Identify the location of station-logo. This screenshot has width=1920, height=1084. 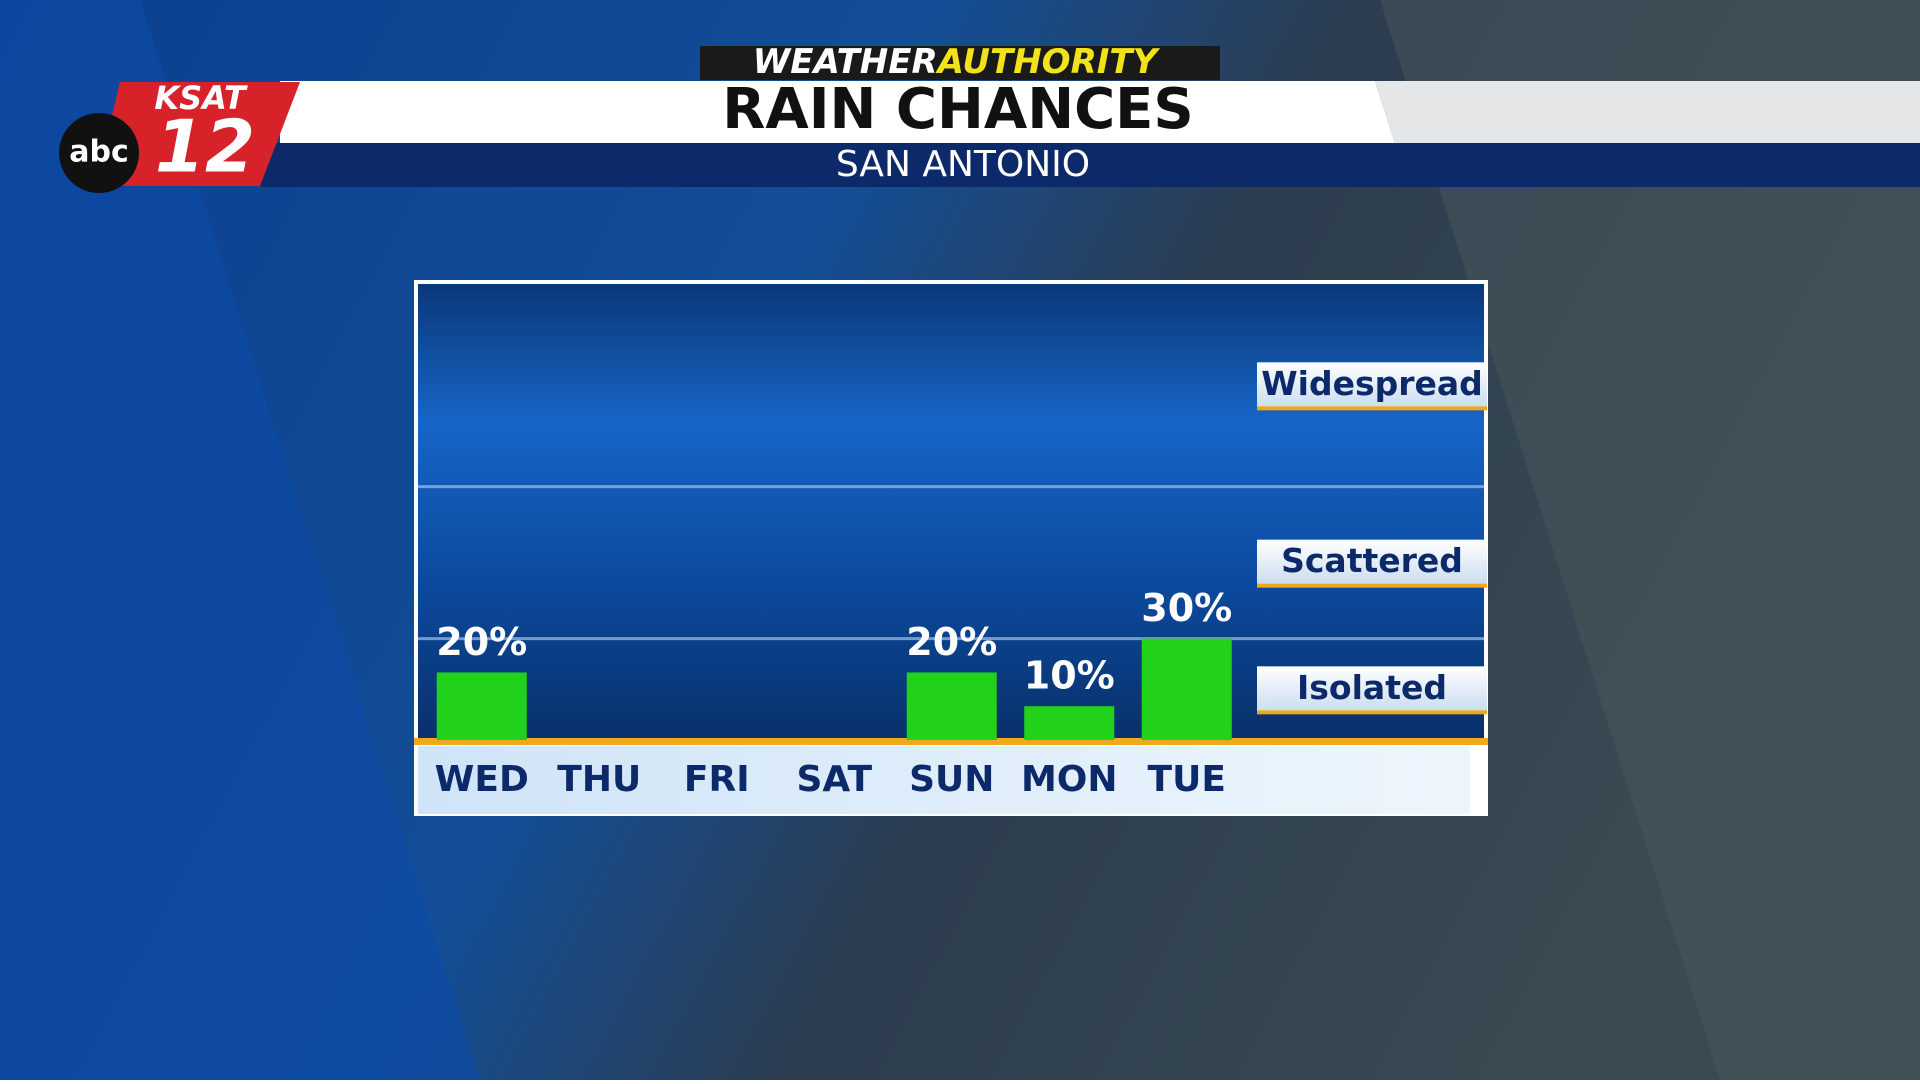
(197, 134).